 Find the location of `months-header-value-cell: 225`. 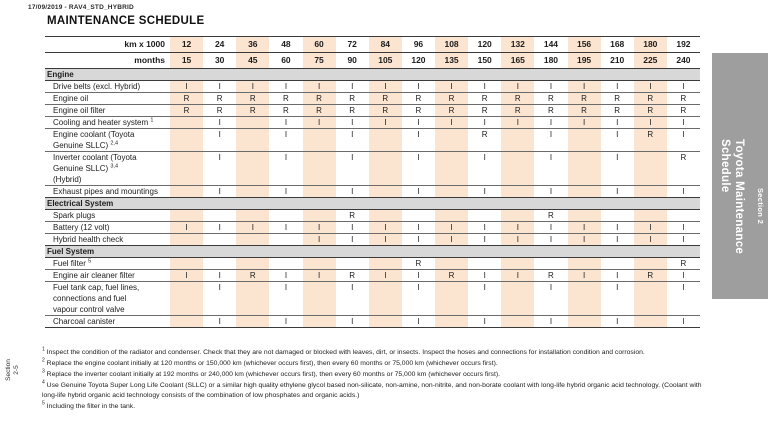

months-header-value-cell: 225 is located at coordinates (650, 60).